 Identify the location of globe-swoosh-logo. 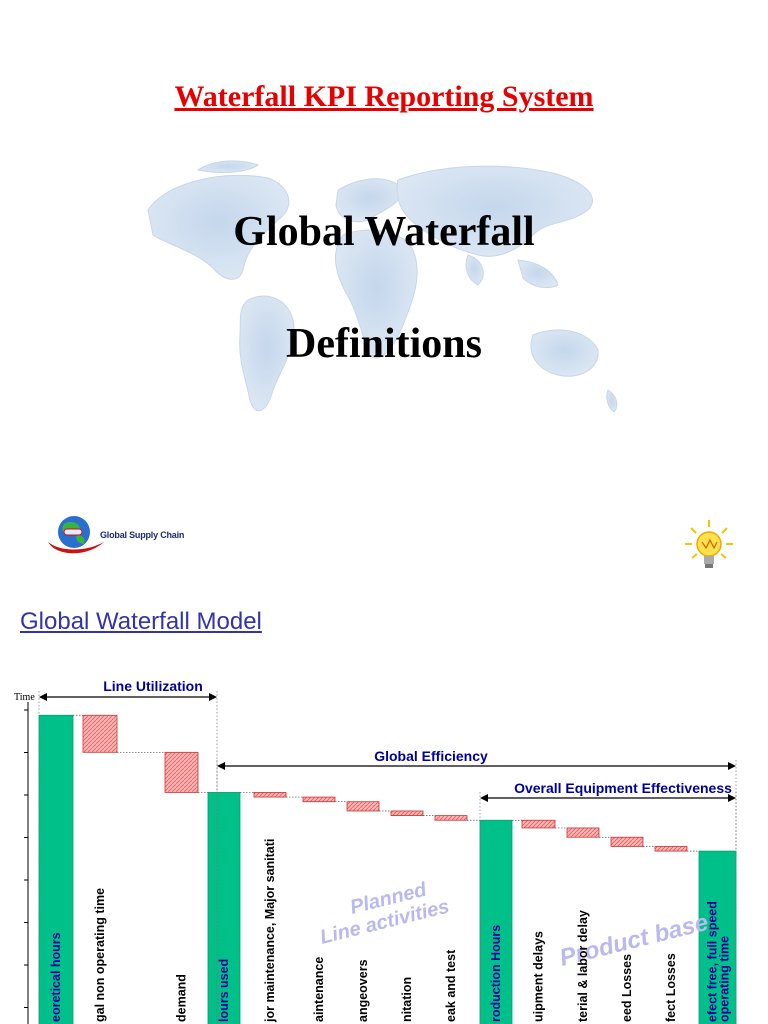
(76, 535).